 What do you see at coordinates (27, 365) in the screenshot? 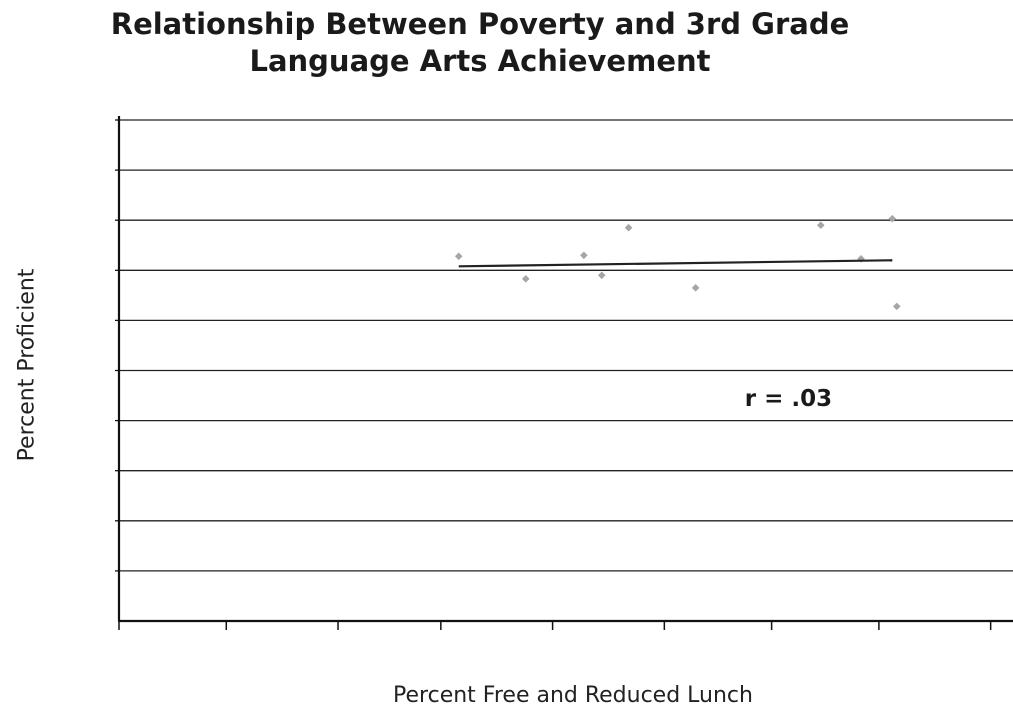
I see `y-axis-label: Percent Proficient` at bounding box center [27, 365].